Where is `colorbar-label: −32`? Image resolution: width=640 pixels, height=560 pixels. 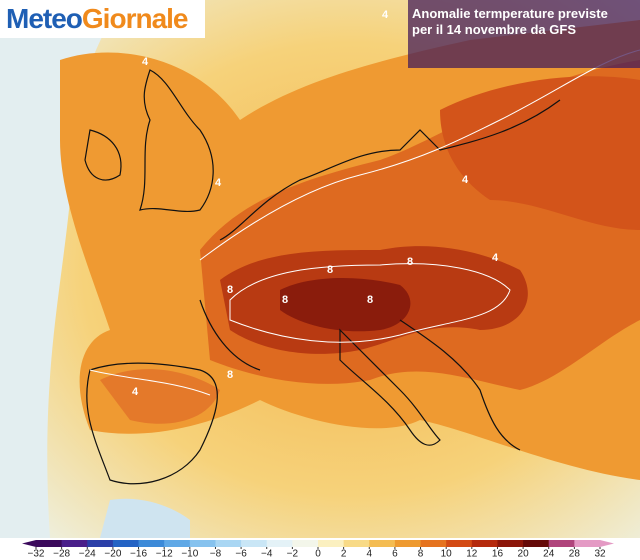
colorbar-label: −32 is located at coordinates (36, 554).